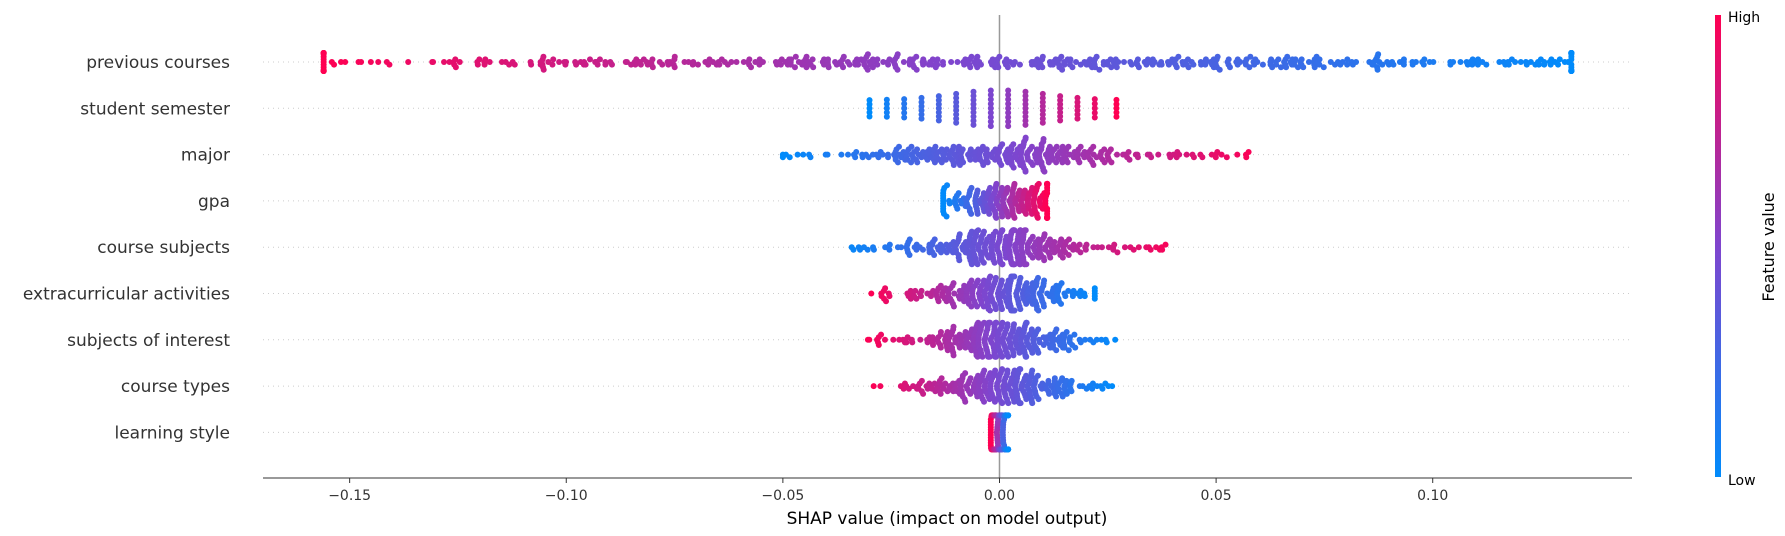 The height and width of the screenshot is (536, 1785). What do you see at coordinates (155, 109) in the screenshot?
I see `feature-label: student semester` at bounding box center [155, 109].